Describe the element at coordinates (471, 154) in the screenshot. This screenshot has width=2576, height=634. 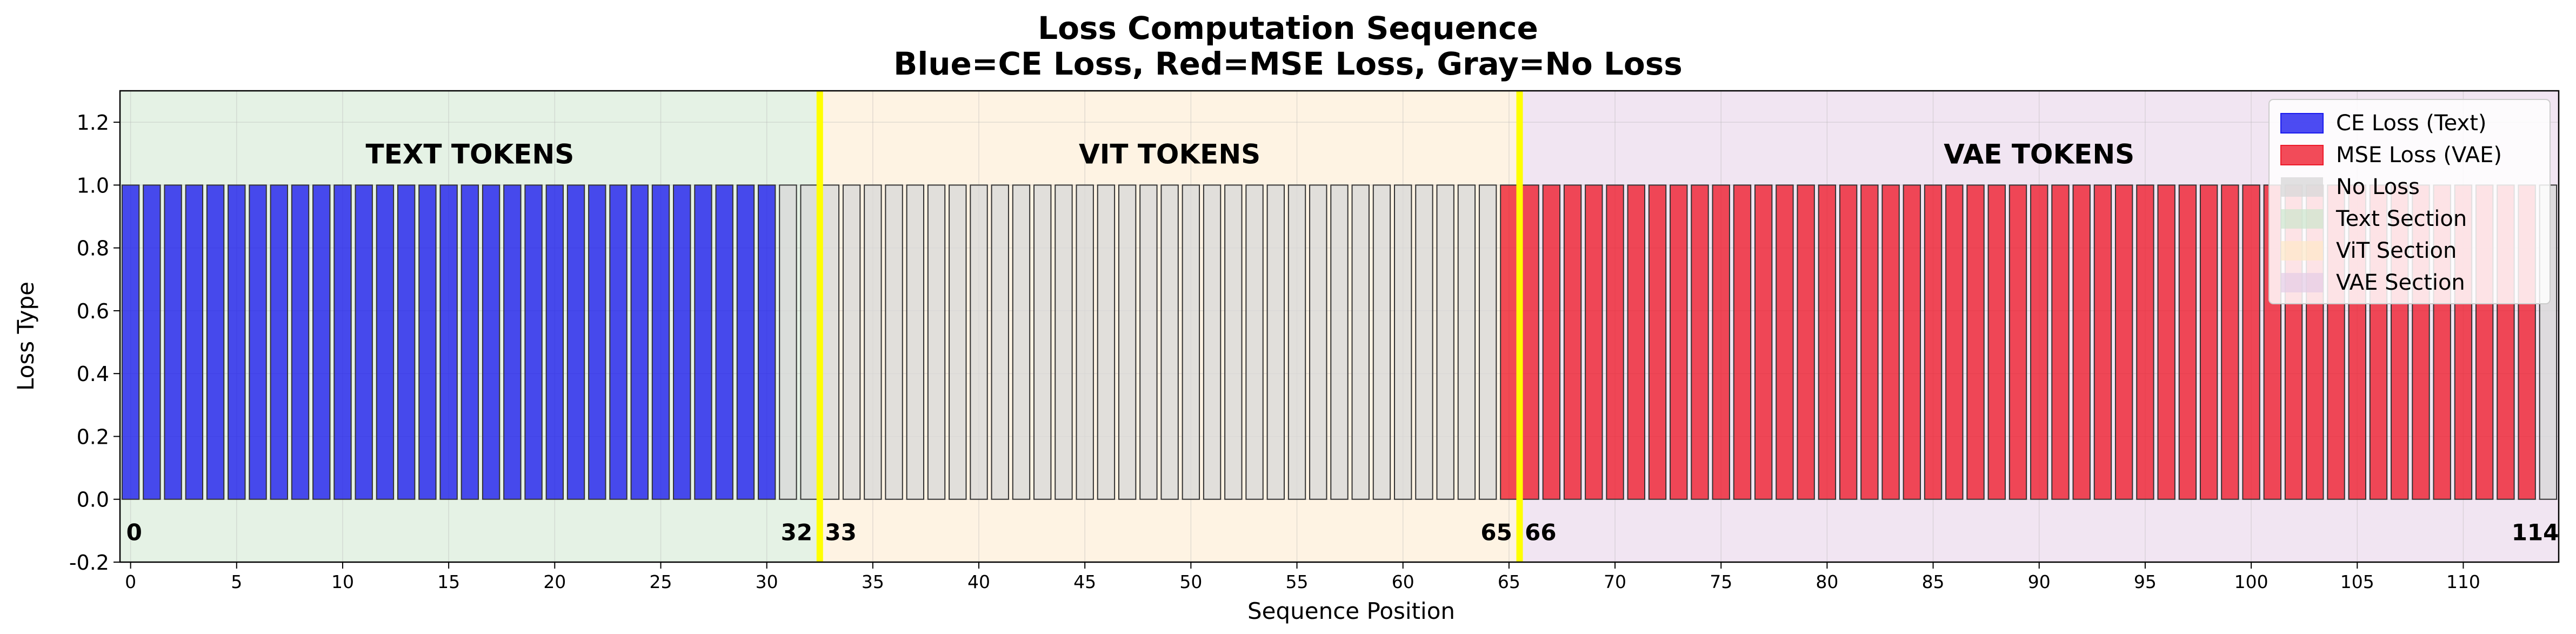
I see `section-label-0: TEXT TOKENS` at that location.